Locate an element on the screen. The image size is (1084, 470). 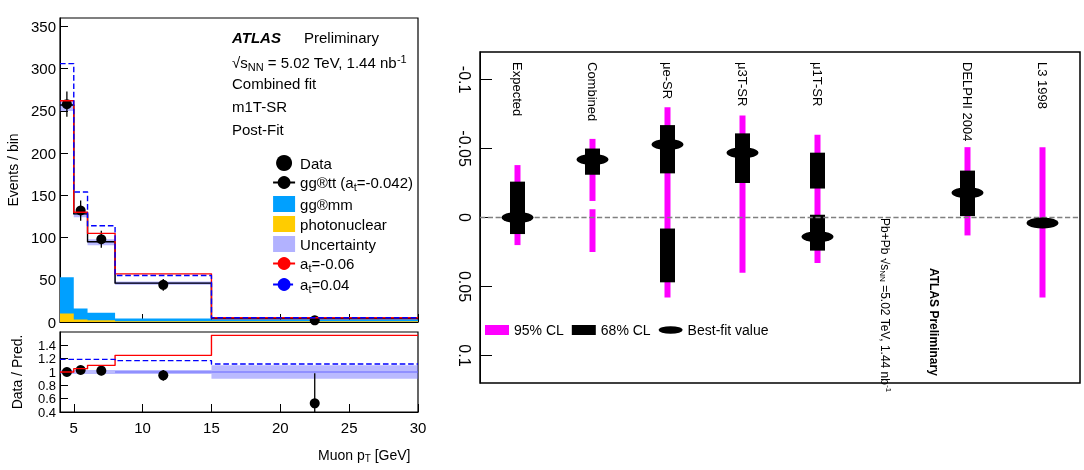
legend-label: 68% CL is located at coordinates (625, 330).